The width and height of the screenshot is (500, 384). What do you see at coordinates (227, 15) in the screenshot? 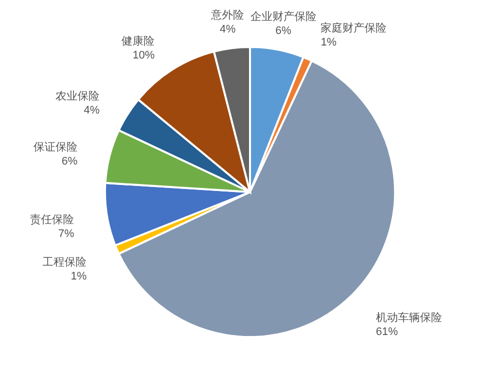
I see `slice-label: 意外险` at bounding box center [227, 15].